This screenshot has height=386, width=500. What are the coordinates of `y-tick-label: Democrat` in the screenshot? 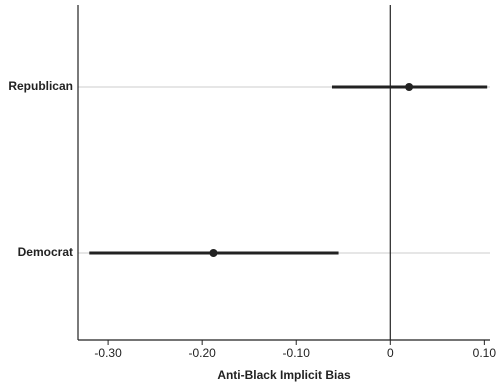 It's located at (45, 252).